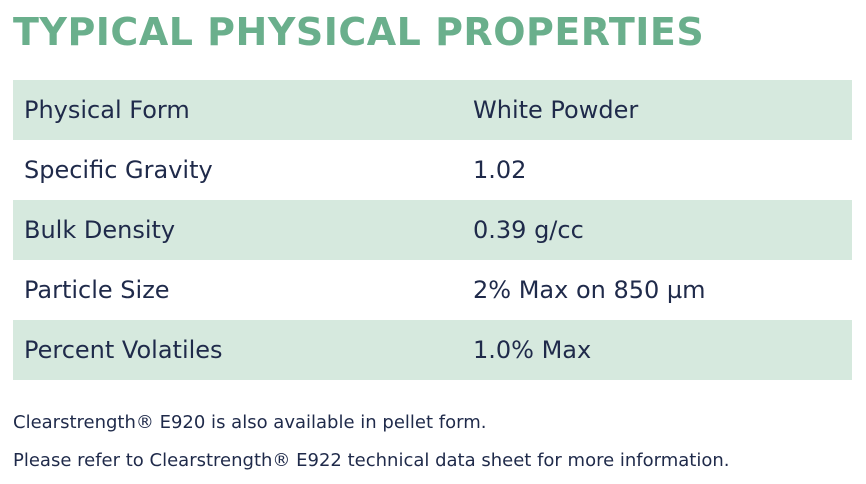  What do you see at coordinates (532, 350) in the screenshot?
I see `property-value: 1.0% Max` at bounding box center [532, 350].